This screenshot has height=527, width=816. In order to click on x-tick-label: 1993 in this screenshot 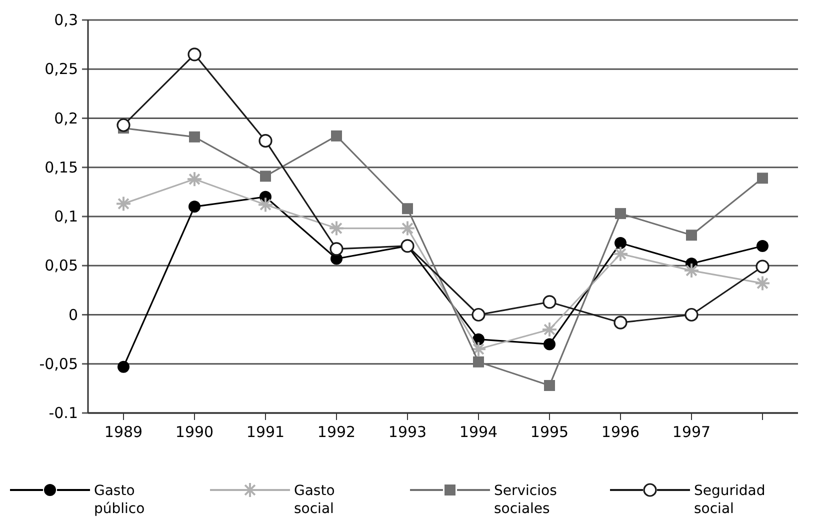, I will do `click(407, 432)`.